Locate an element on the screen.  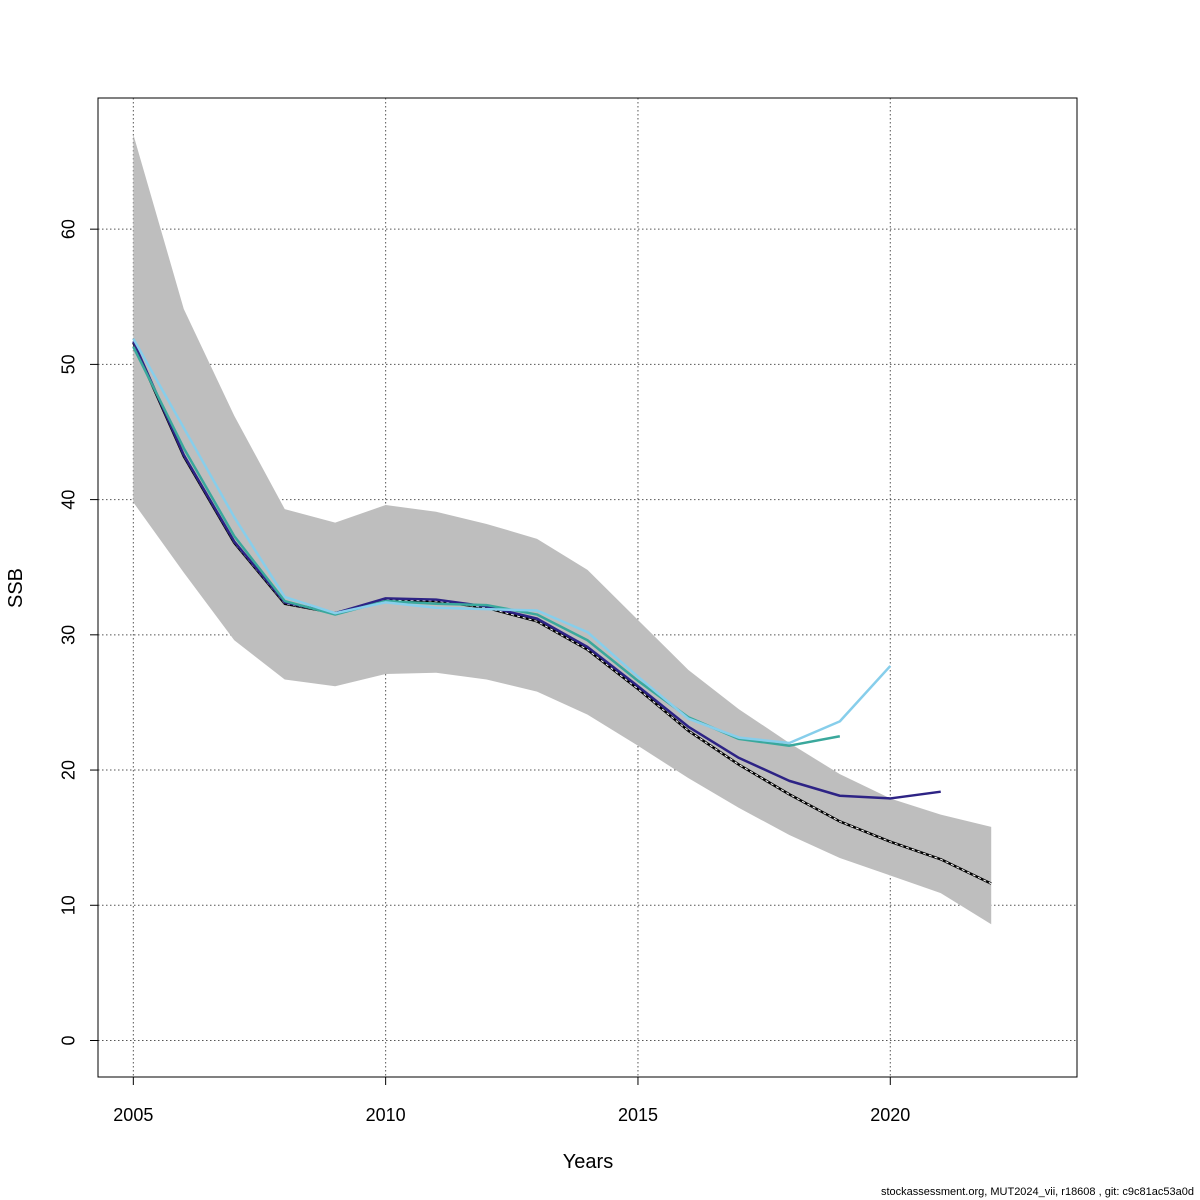
y-tick-label: 10 is located at coordinates (69, 905).